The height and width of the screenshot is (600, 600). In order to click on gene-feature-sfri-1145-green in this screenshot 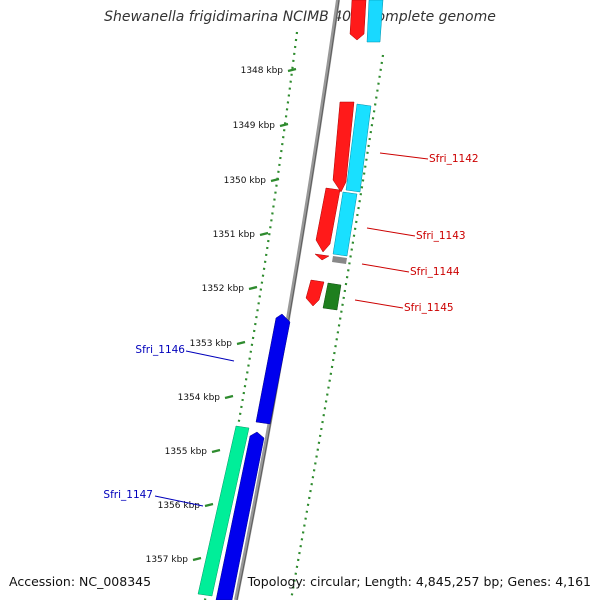, I will do `click(332, 296)`.